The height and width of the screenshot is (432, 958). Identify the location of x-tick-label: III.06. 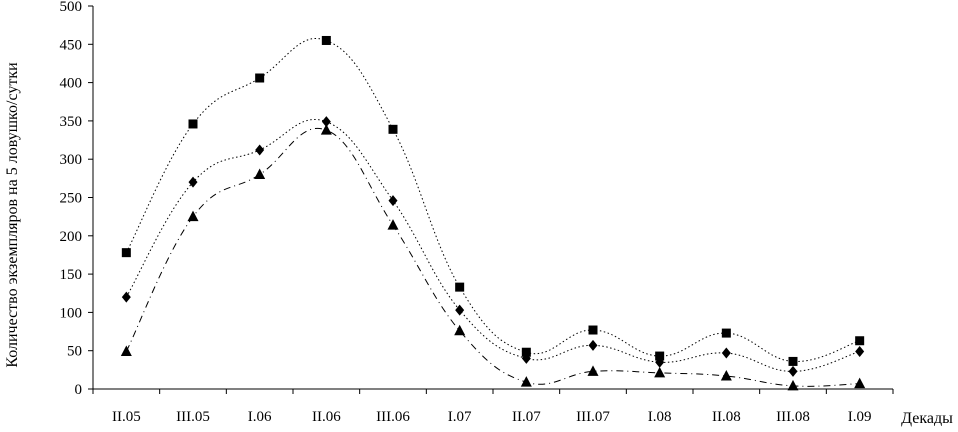
(393, 417).